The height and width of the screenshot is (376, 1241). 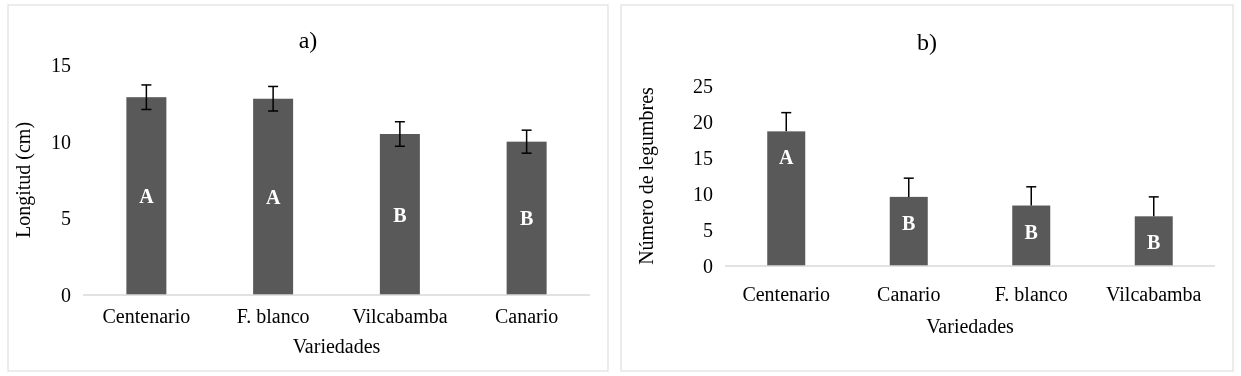 I want to click on y-axis-title: Longitud (cm), so click(x=23, y=180).